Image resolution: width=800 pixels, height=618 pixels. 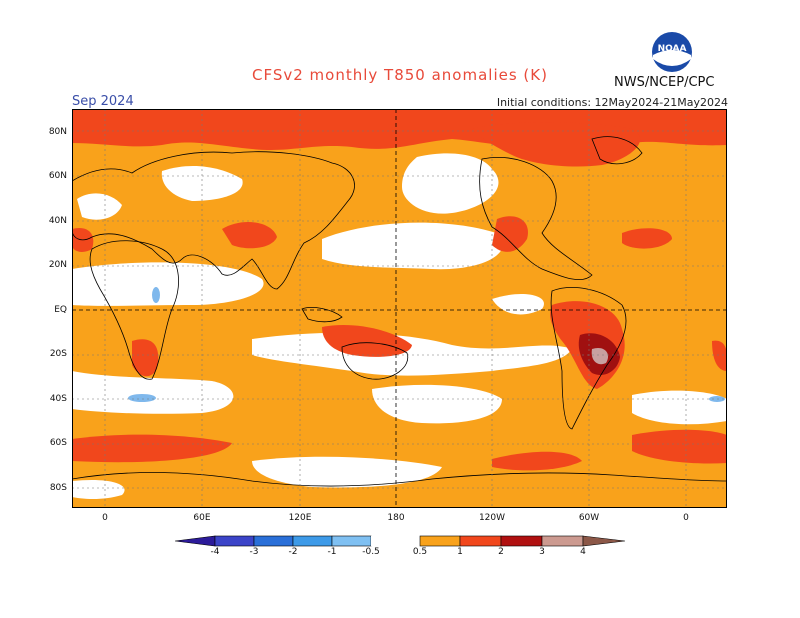 What do you see at coordinates (492, 518) in the screenshot?
I see `lon-label: 120W` at bounding box center [492, 518].